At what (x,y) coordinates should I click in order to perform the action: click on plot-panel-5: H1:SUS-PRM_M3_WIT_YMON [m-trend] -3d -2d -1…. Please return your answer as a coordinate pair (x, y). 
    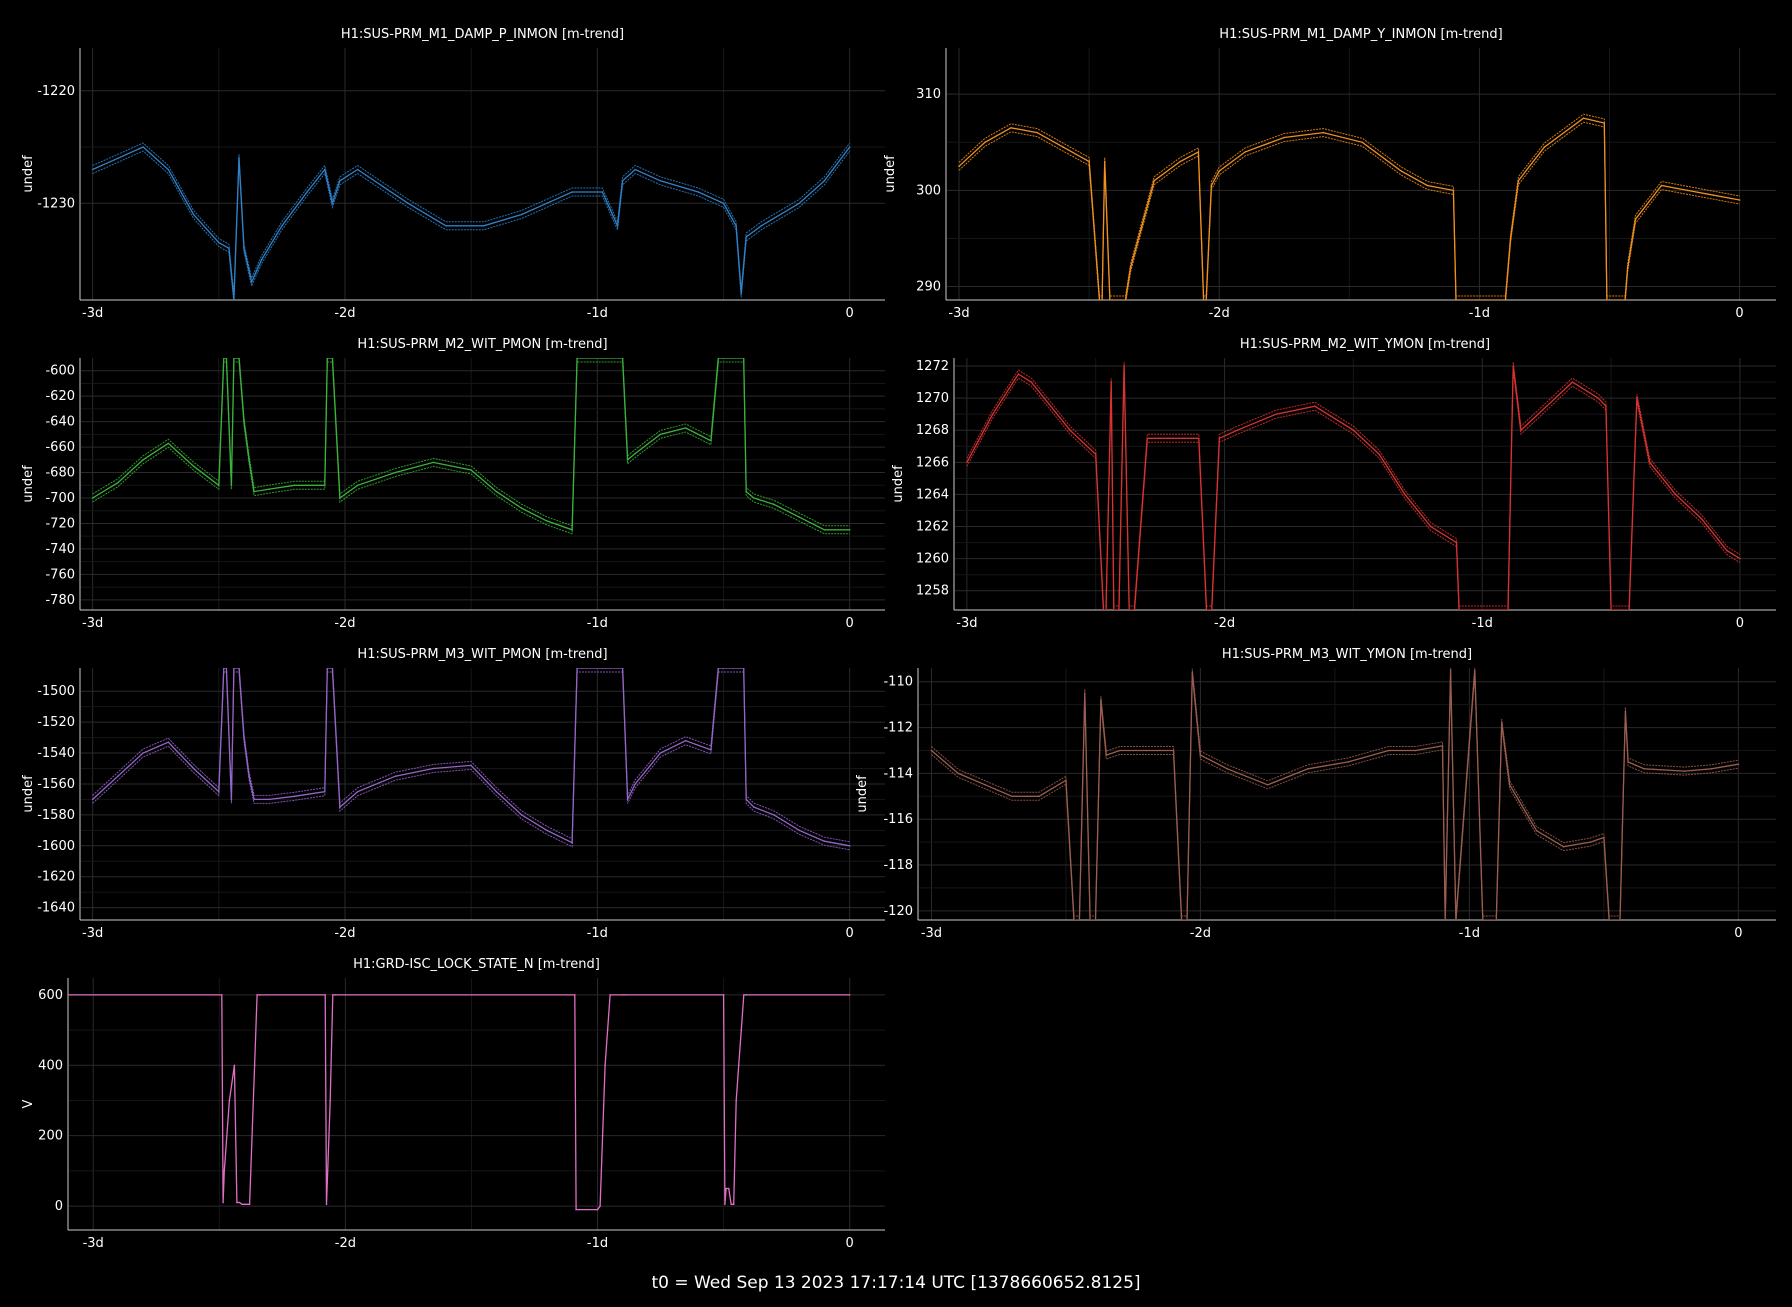
    Looking at the image, I should click on (1315, 794).